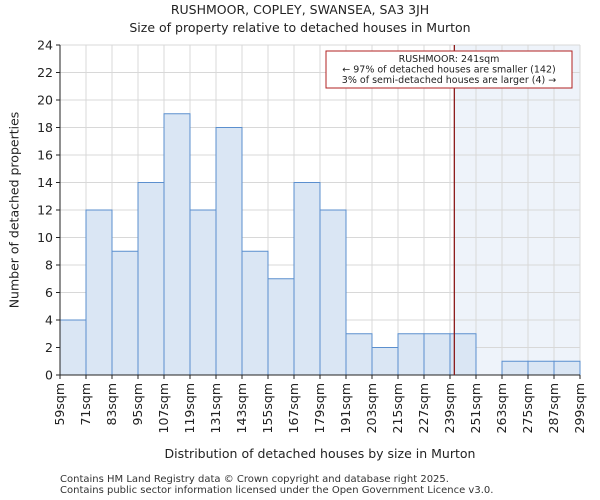 This screenshot has width=600, height=500. What do you see at coordinates (59, 404) in the screenshot?
I see `x-tick-label: 59sqm` at bounding box center [59, 404].